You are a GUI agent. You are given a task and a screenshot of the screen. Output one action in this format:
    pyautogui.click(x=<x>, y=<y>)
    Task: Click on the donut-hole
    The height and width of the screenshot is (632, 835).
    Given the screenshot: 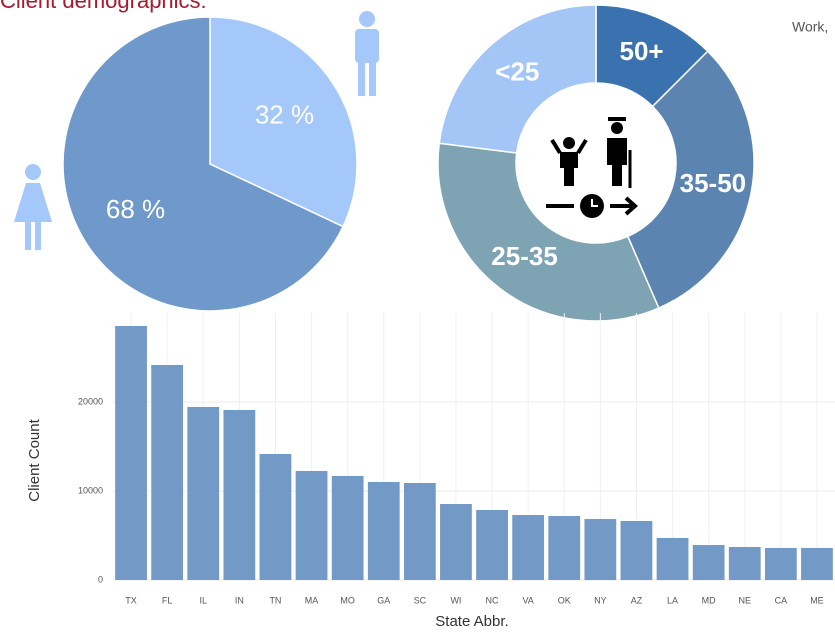 What is the action you would take?
    pyautogui.click(x=596, y=163)
    